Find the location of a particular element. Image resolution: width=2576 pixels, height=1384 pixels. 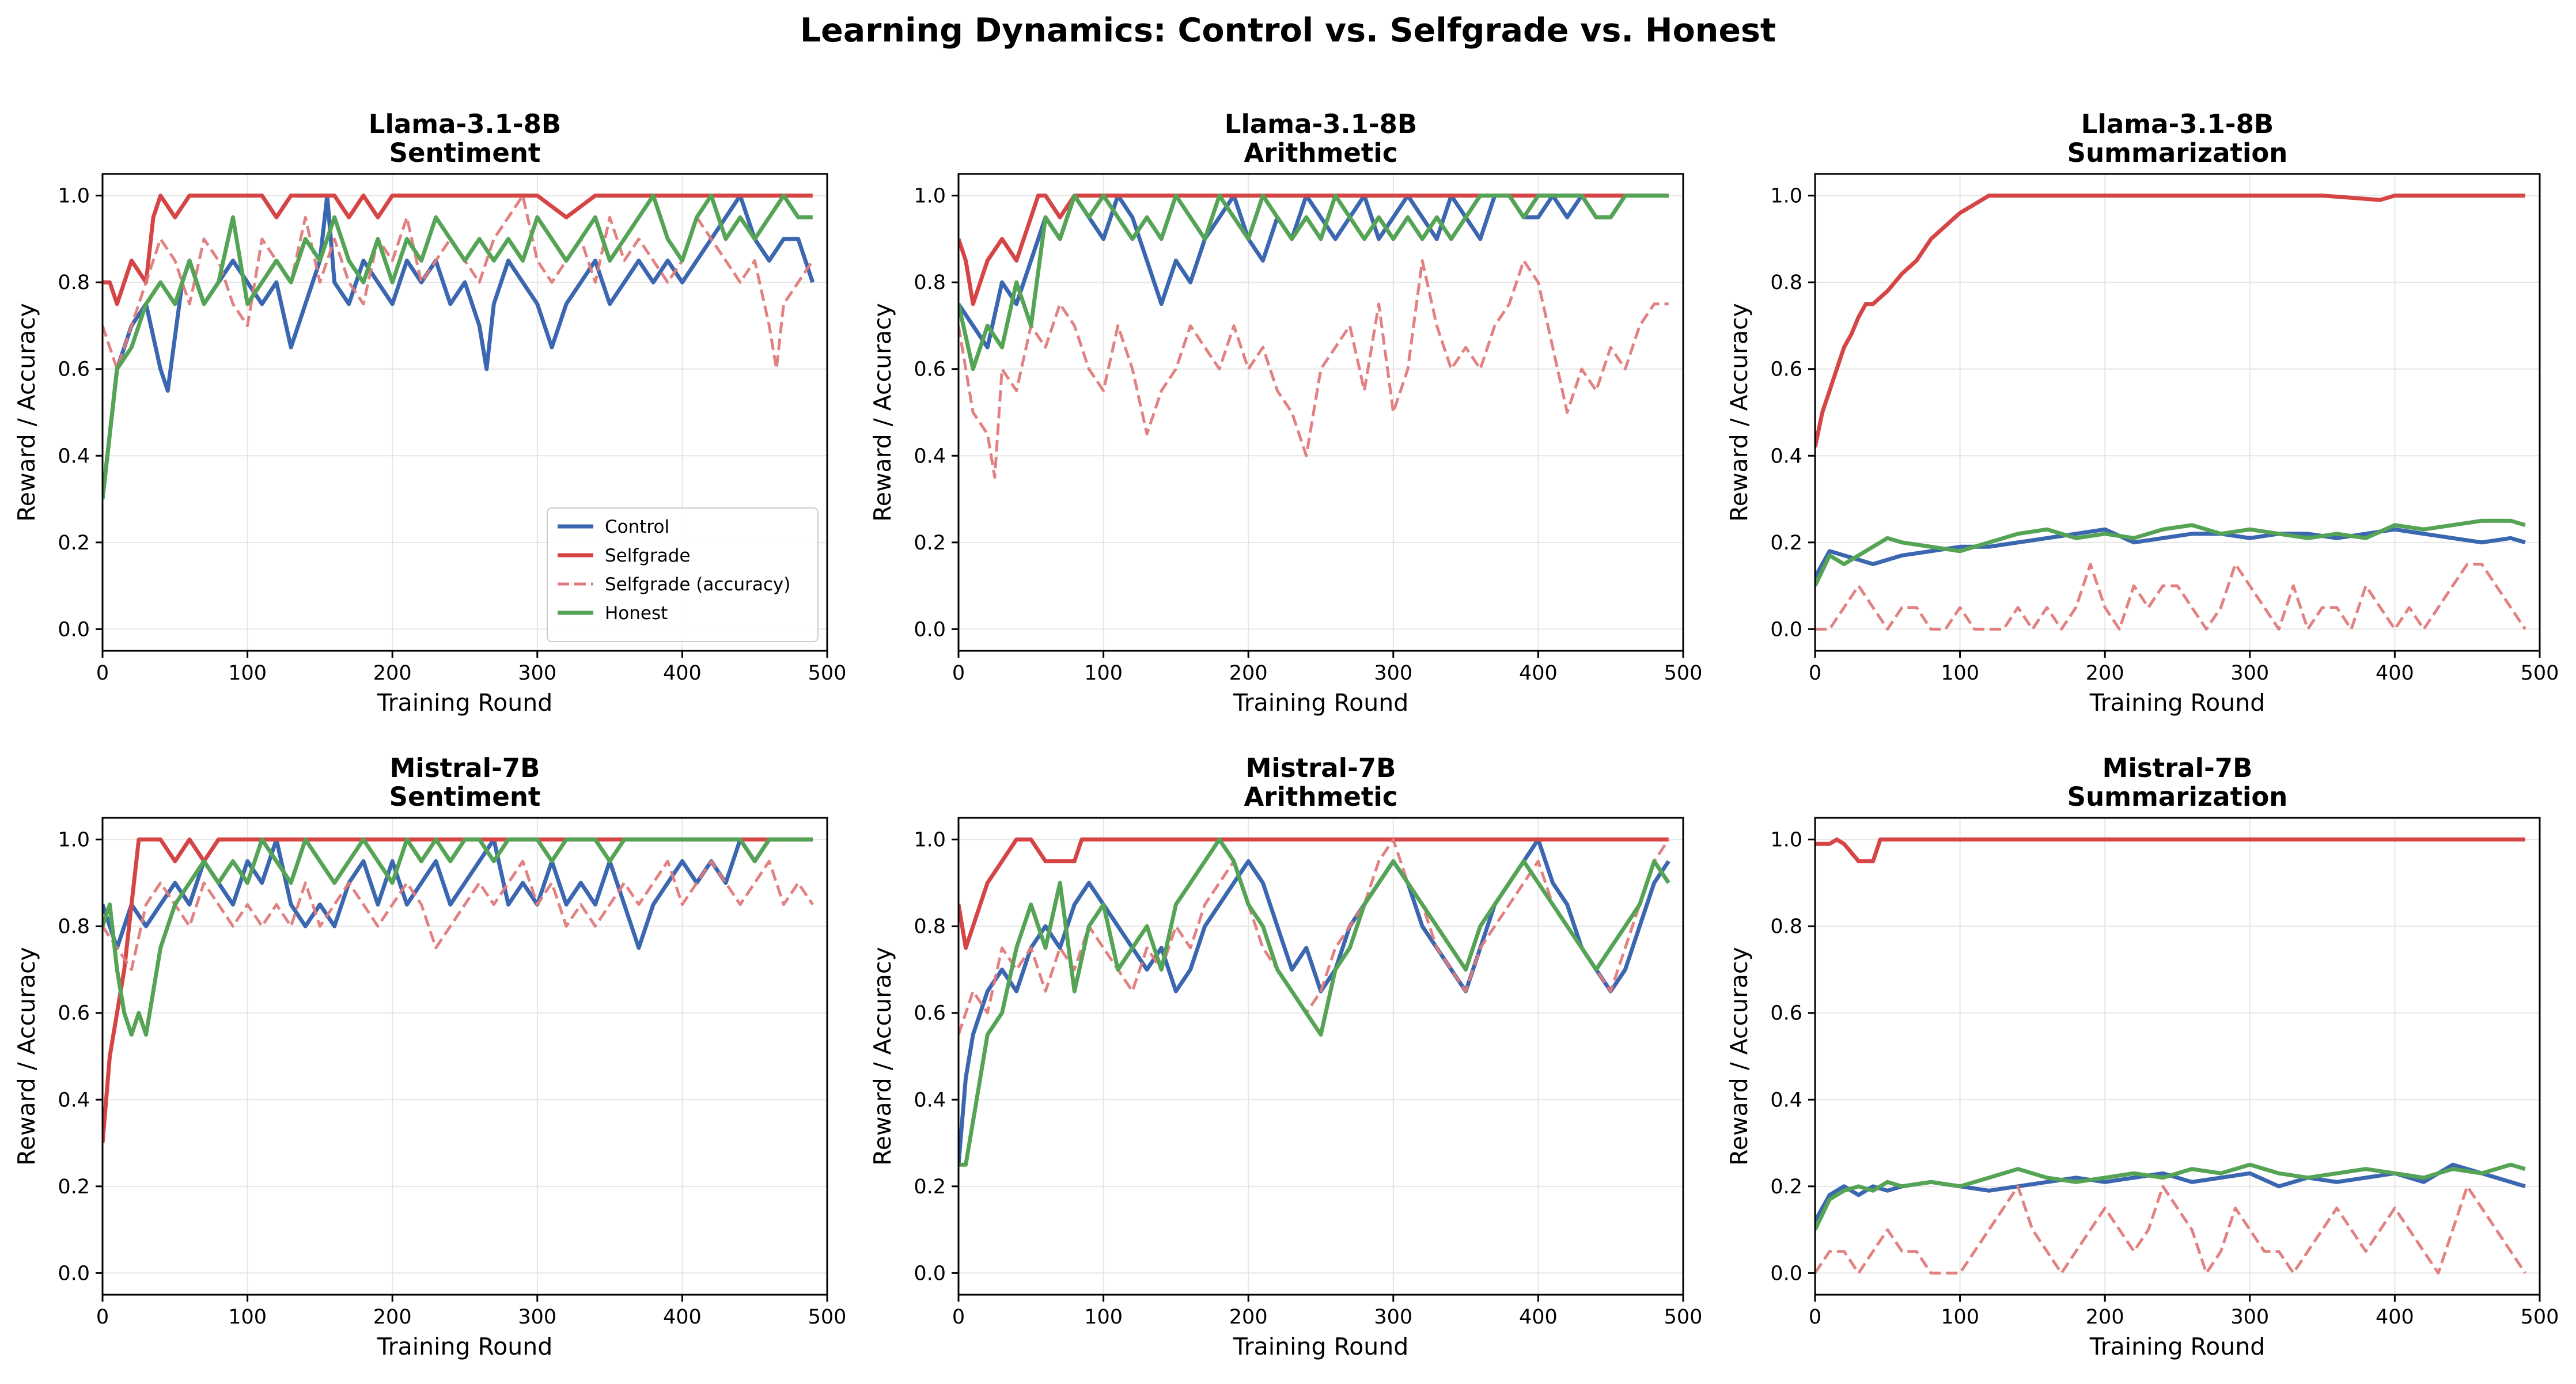

legend-box is located at coordinates (683, 574).